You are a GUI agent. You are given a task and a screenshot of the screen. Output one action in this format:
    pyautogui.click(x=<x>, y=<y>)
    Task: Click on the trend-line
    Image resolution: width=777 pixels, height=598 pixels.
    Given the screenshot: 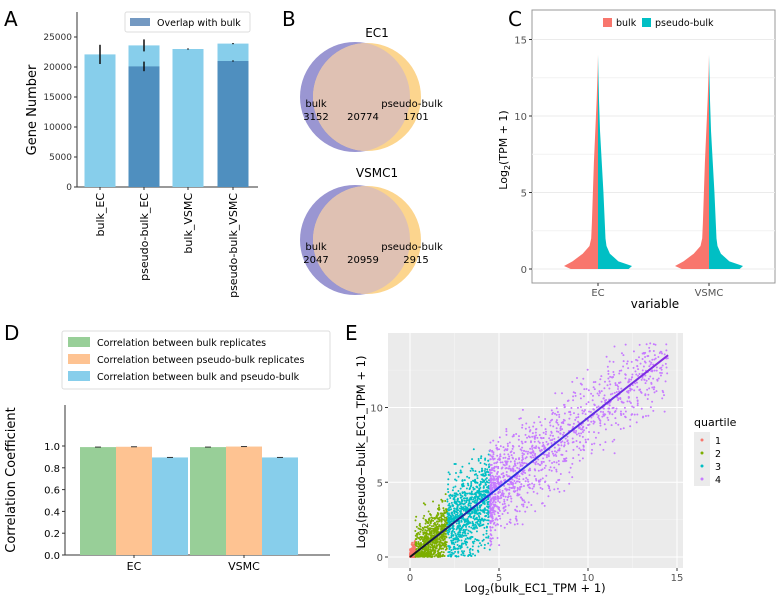 What is the action you would take?
    pyautogui.click(x=539, y=456)
    